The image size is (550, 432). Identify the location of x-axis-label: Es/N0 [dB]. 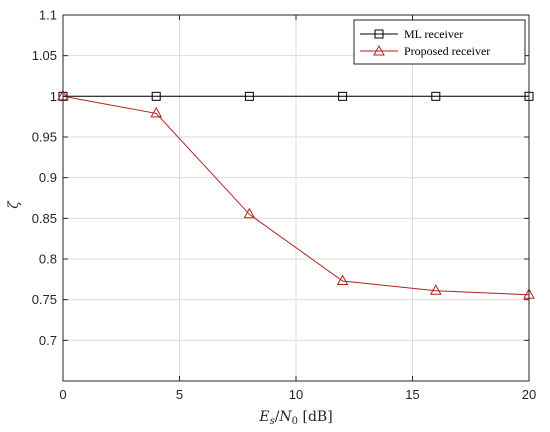
(295, 418).